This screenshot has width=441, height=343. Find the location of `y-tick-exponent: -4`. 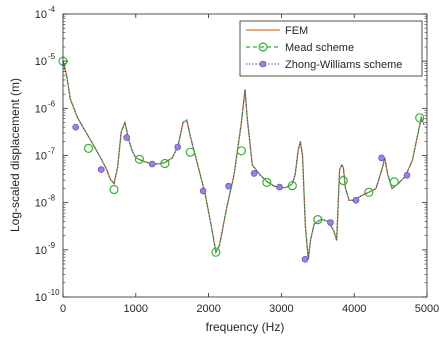

y-tick-exponent: -4 is located at coordinates (52, 9).